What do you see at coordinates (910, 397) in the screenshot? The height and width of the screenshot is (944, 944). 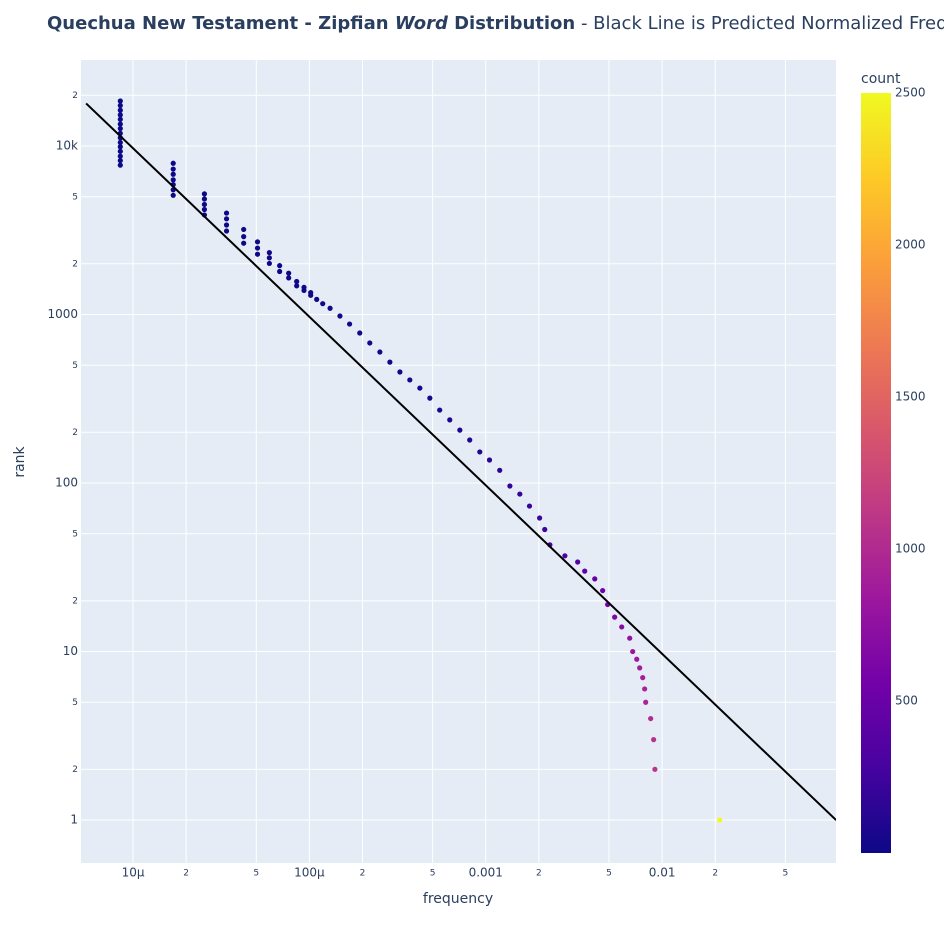 I see `colorbar-tick-label: 1500` at bounding box center [910, 397].